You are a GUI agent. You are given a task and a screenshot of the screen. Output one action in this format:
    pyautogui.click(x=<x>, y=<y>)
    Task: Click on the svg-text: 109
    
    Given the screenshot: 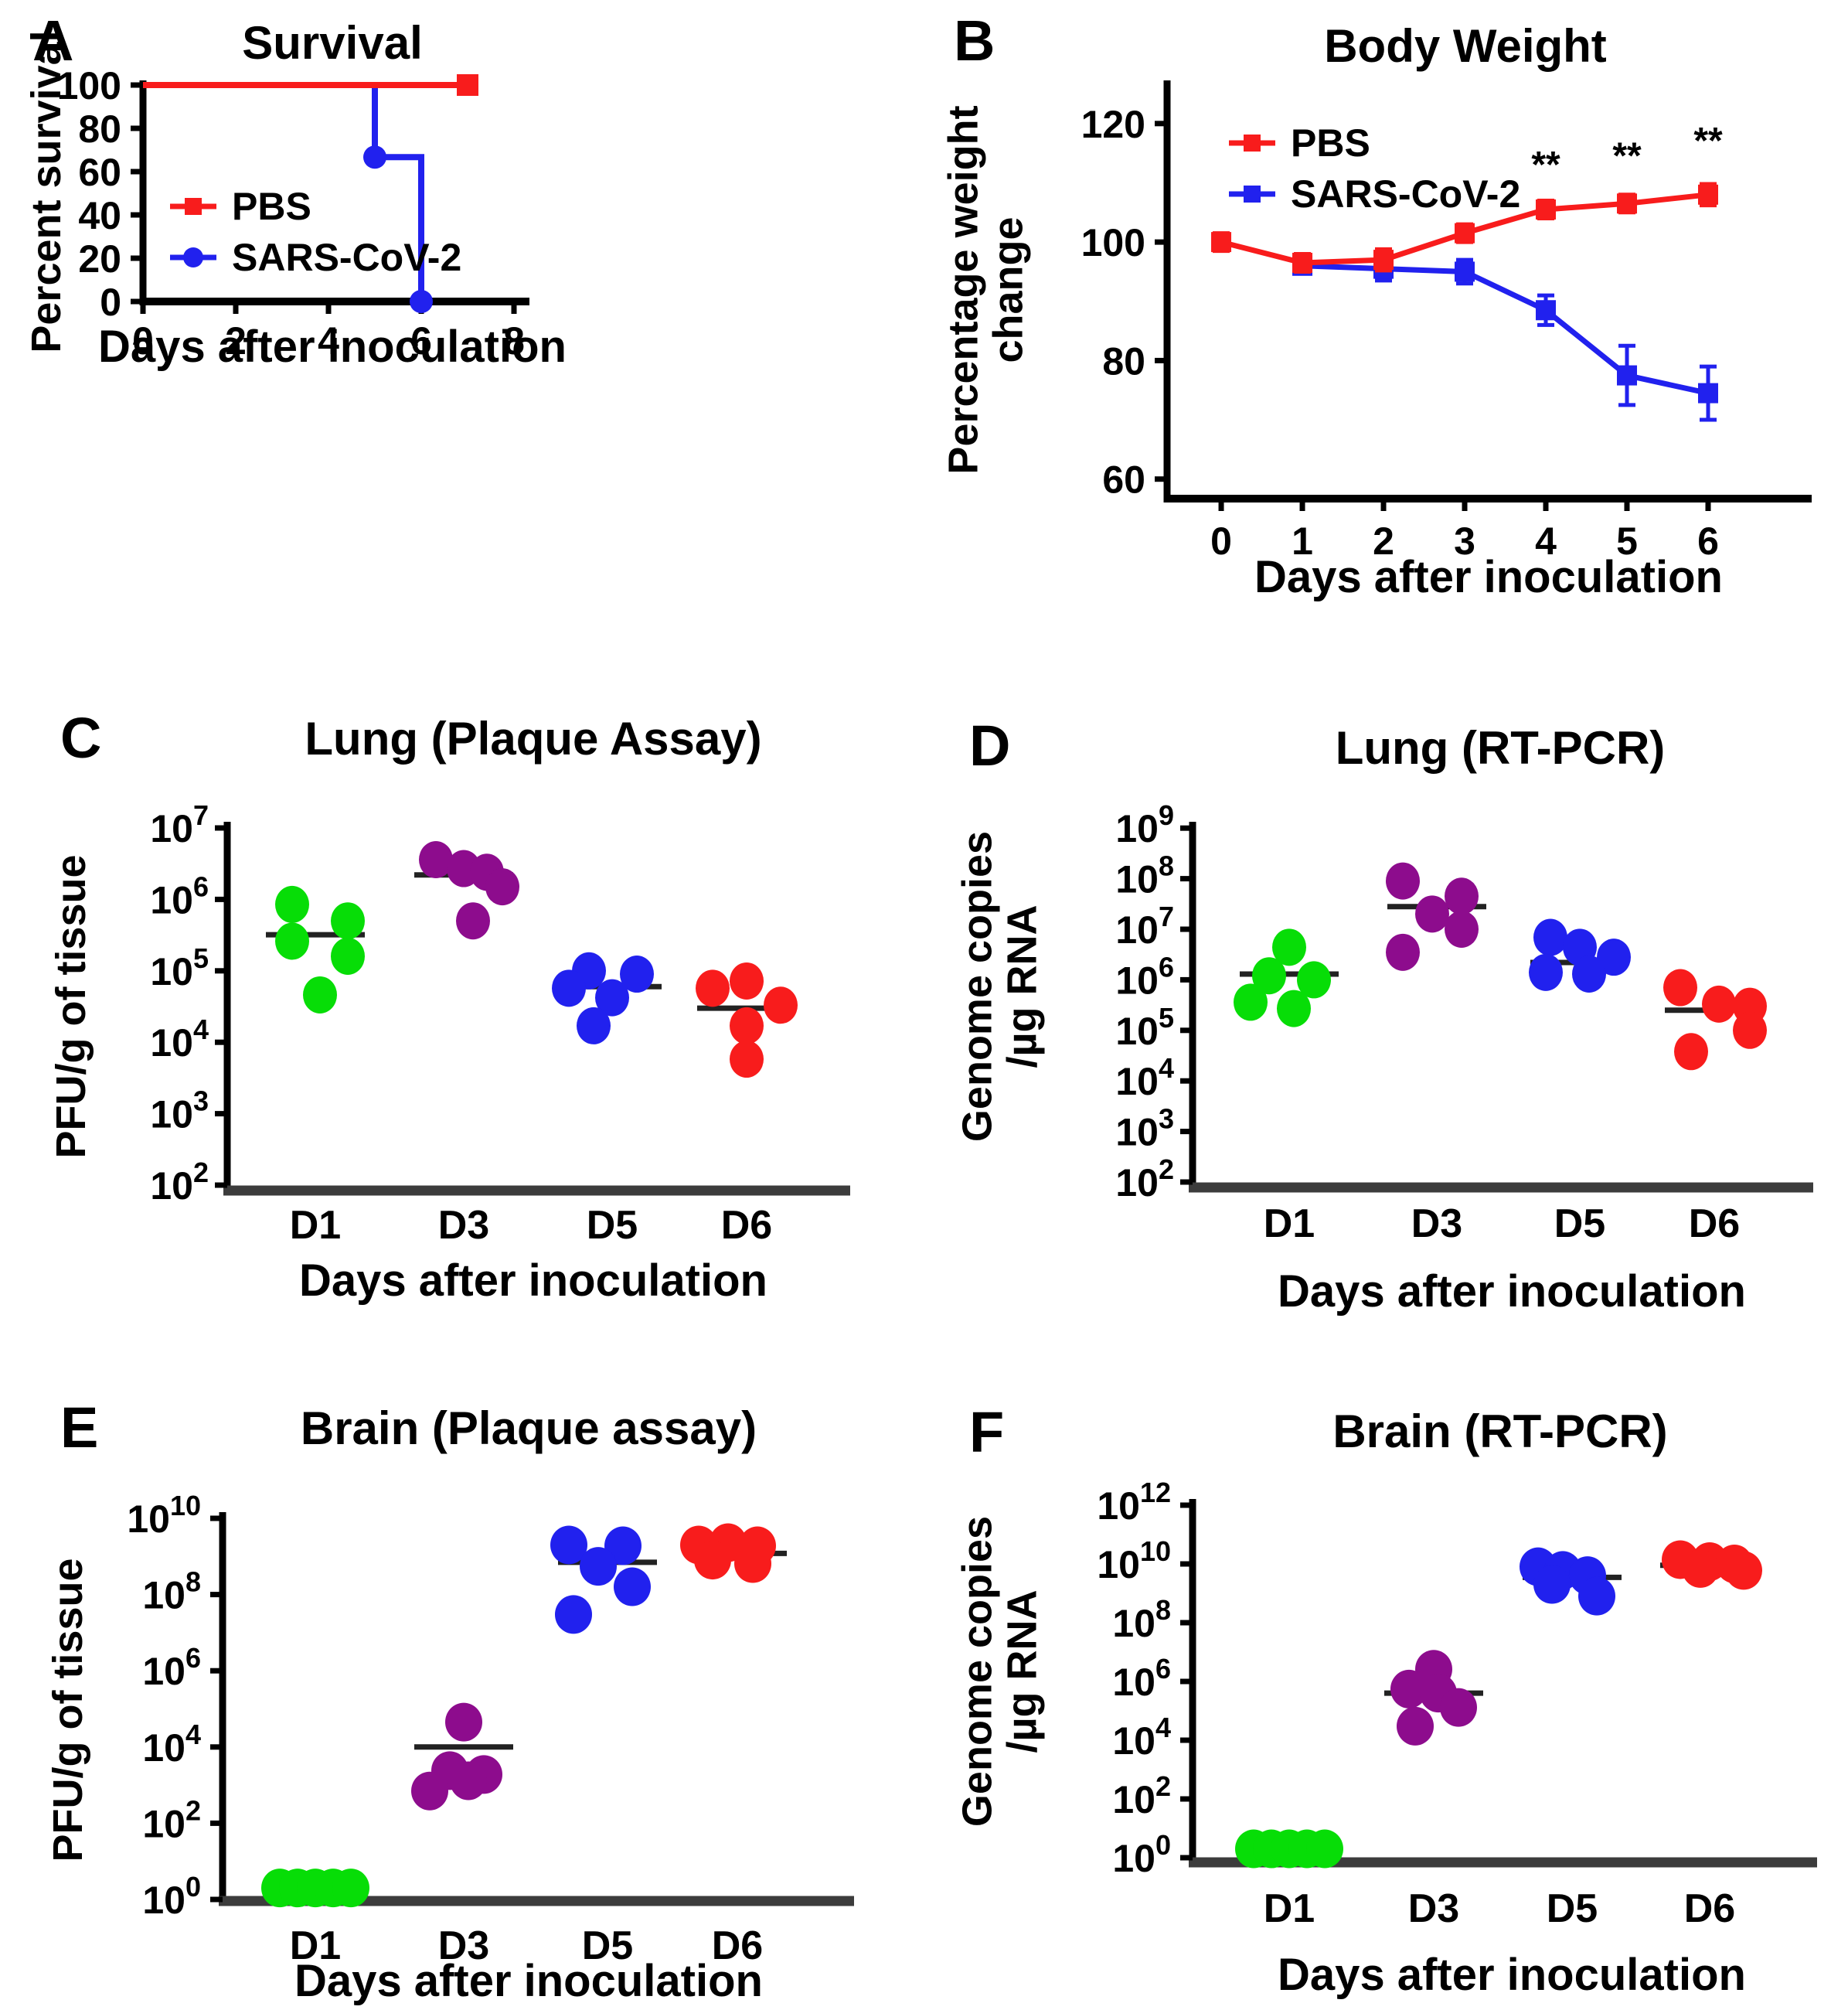 What is the action you would take?
    pyautogui.click(x=1144, y=824)
    